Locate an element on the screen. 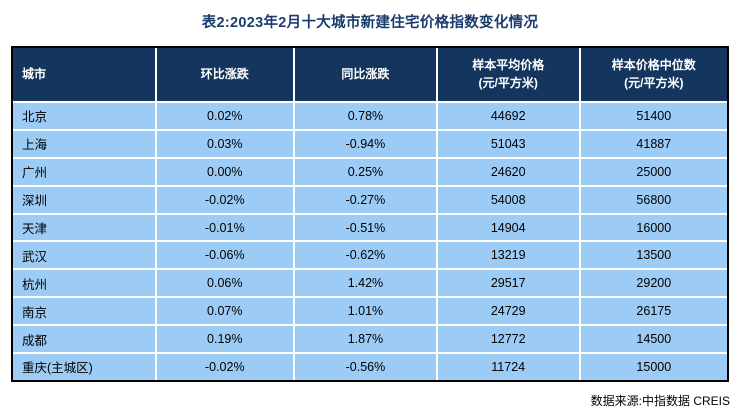 The height and width of the screenshot is (418, 740). mom-value: 0.19% is located at coordinates (226, 340).